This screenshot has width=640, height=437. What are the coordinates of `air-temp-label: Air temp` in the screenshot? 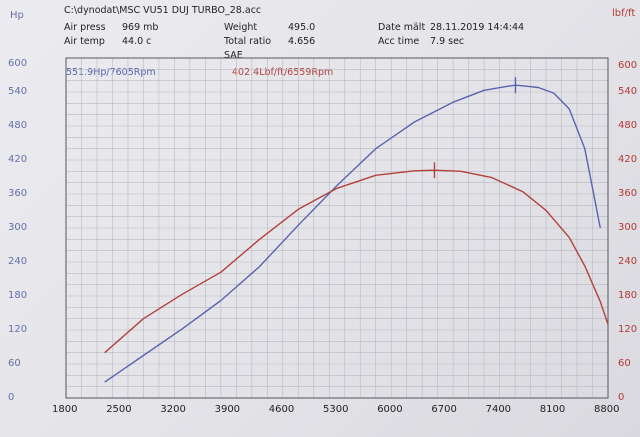 It's located at (84, 41).